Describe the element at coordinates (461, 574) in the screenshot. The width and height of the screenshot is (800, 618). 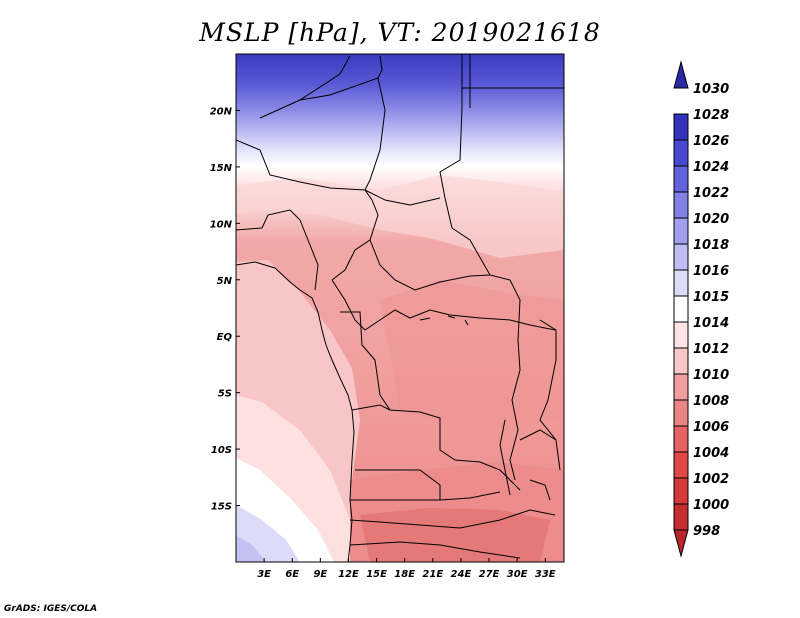
I see `lon-tick-label: 24E` at that location.